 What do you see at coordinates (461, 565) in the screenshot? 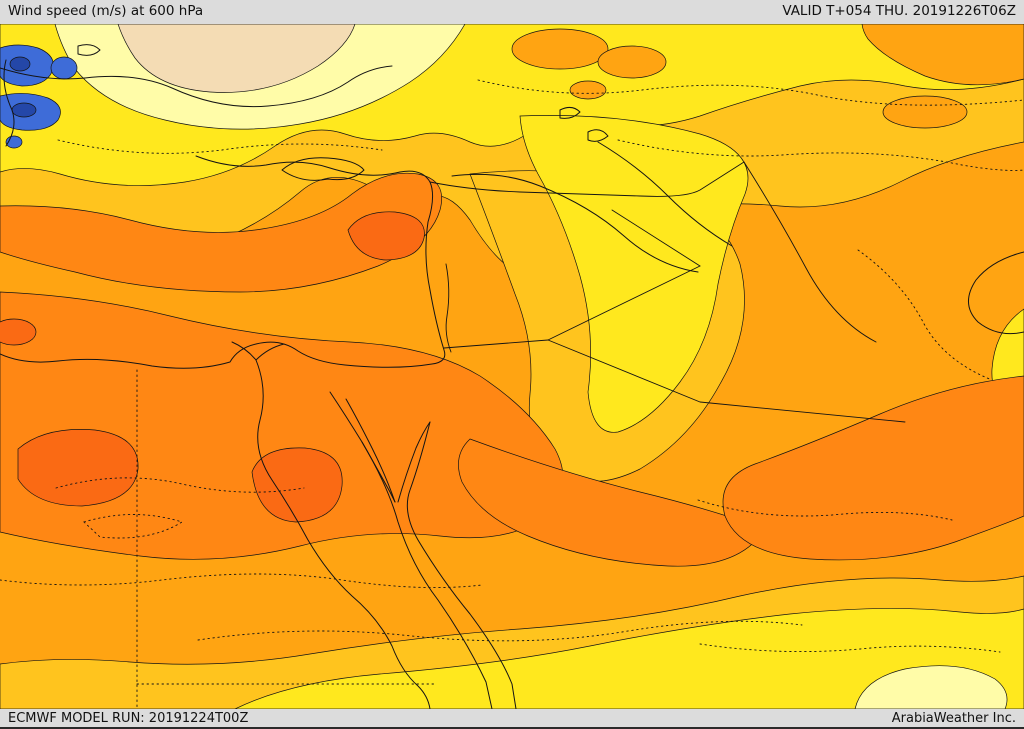
I see `red-sea-arabian-shore` at bounding box center [461, 565].